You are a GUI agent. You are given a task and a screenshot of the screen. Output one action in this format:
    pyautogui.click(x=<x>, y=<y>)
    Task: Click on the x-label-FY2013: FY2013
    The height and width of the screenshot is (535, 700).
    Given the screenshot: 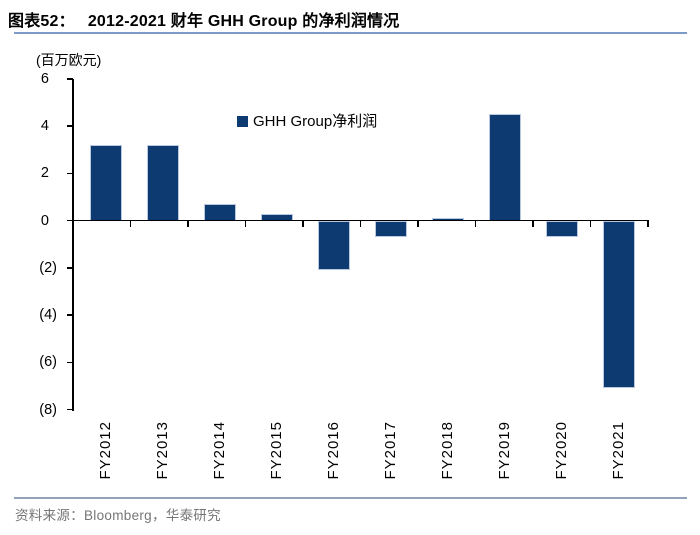 What is the action you would take?
    pyautogui.click(x=162, y=450)
    